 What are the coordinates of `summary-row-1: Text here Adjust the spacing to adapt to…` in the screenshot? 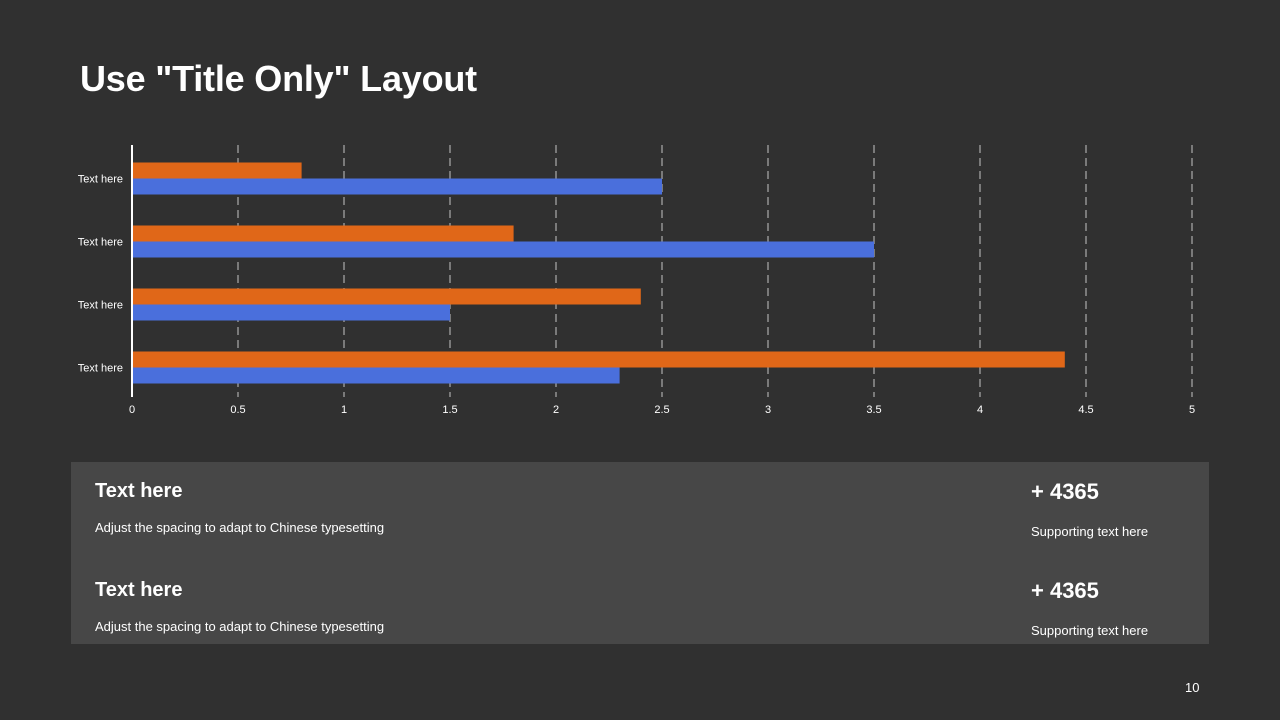 It's located at (640, 507).